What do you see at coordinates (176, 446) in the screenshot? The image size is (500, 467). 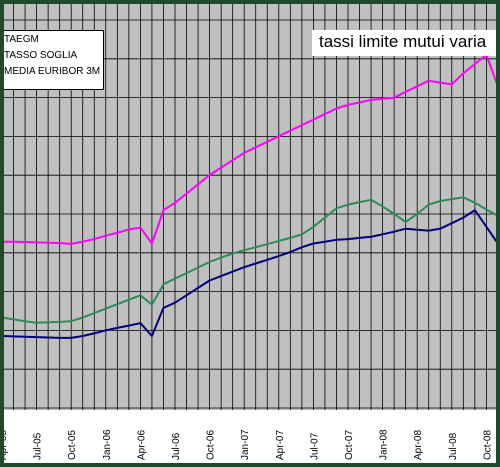 I see `x-tick-label: Jul-06` at bounding box center [176, 446].